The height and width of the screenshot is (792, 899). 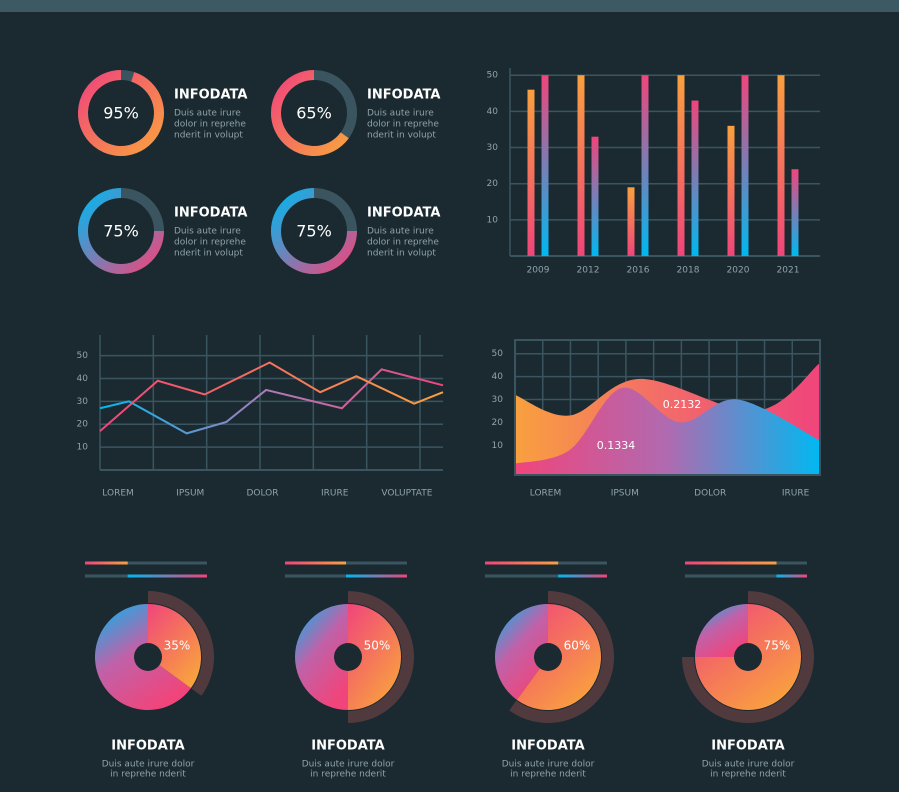 What do you see at coordinates (738, 271) in the screenshot?
I see `x-tick-label: 2020` at bounding box center [738, 271].